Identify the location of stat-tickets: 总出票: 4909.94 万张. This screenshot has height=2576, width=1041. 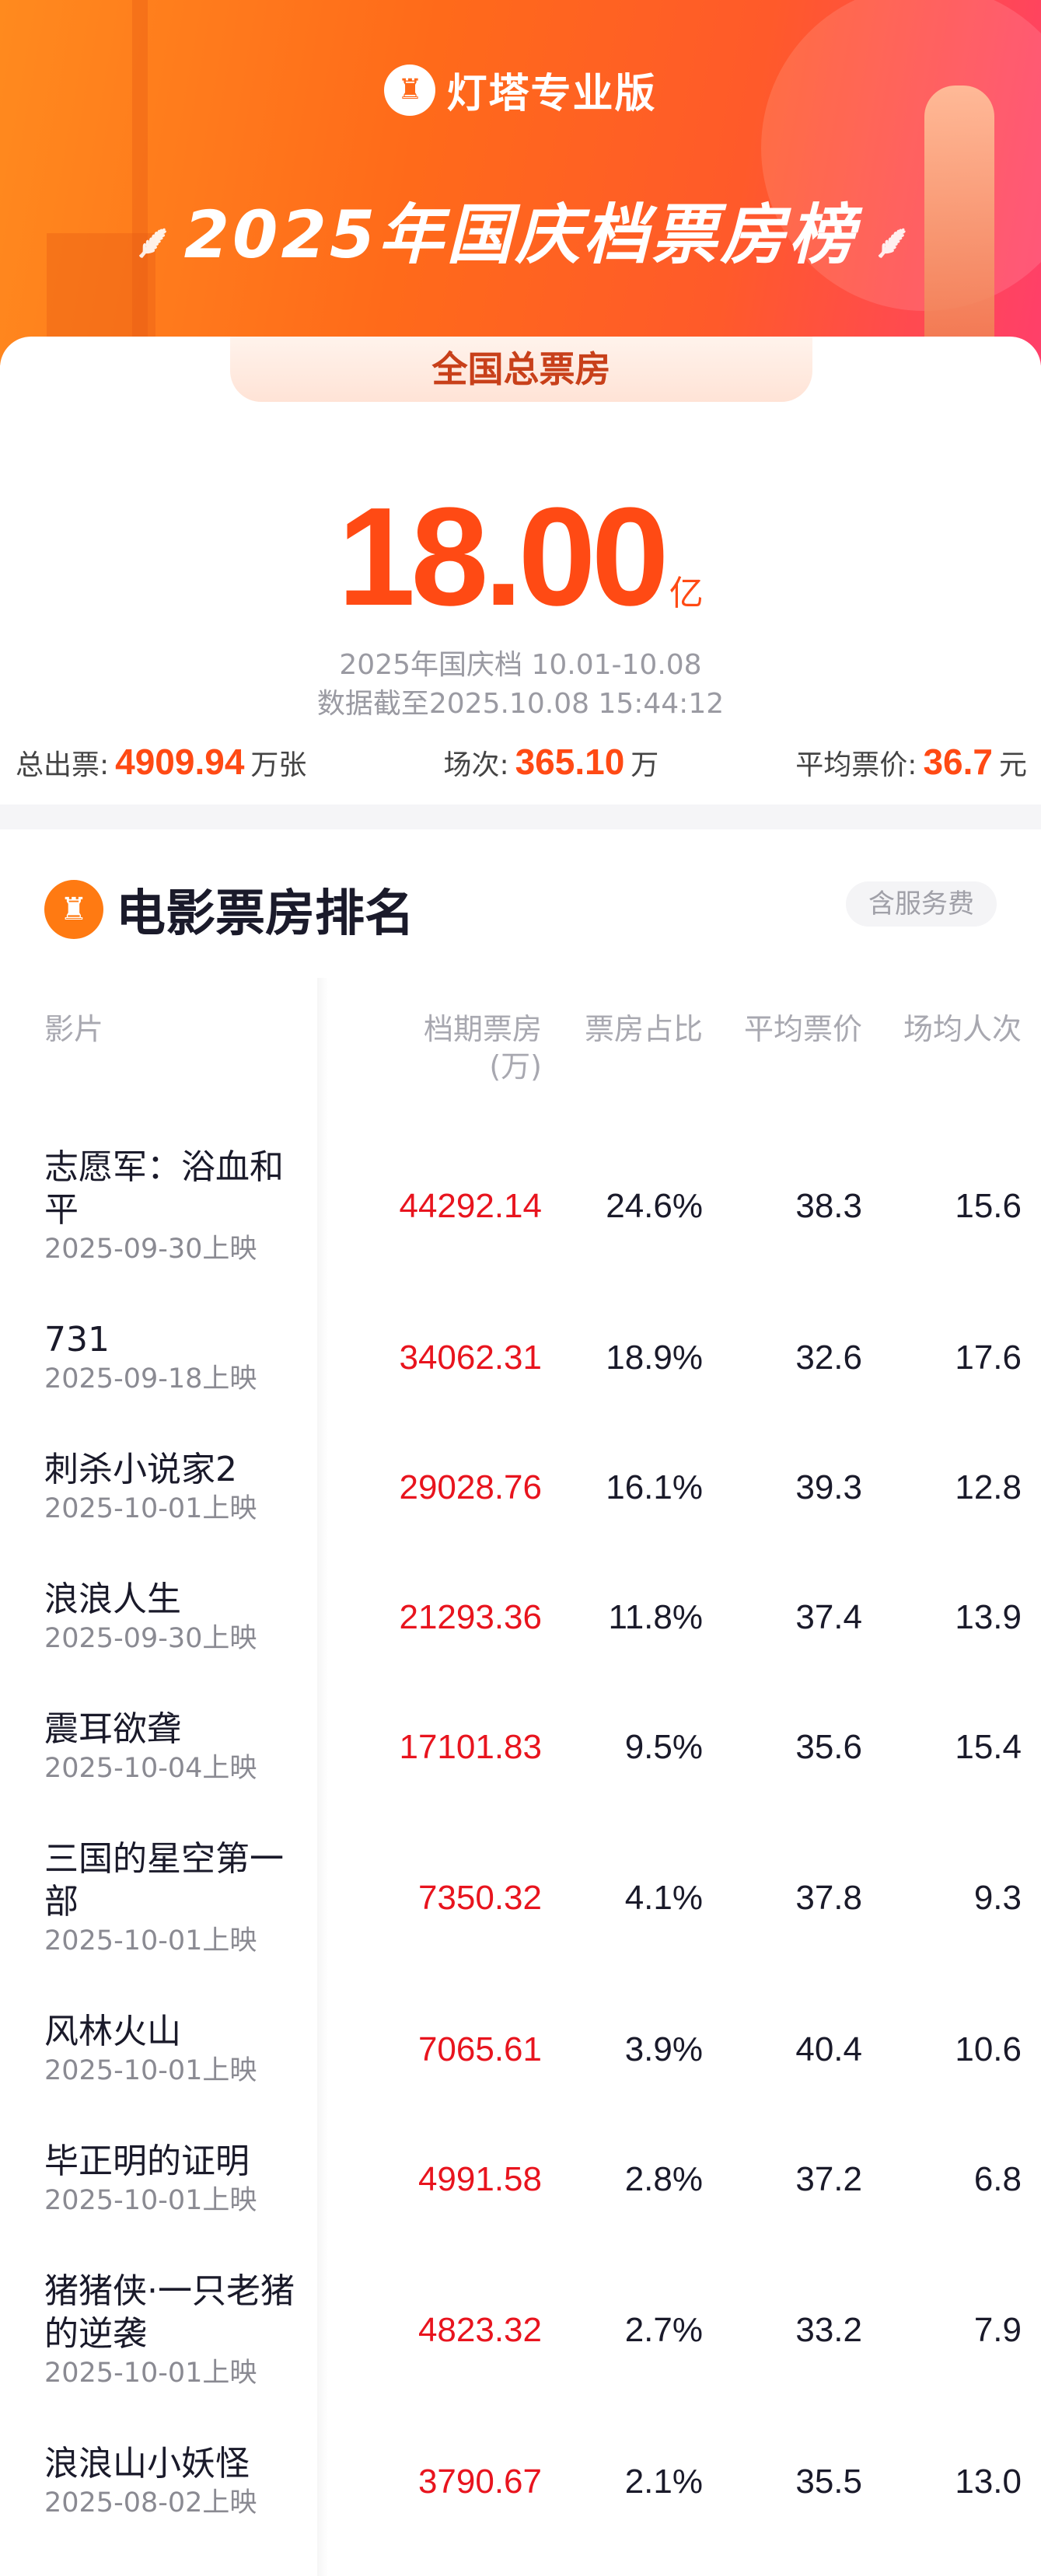
(161, 762).